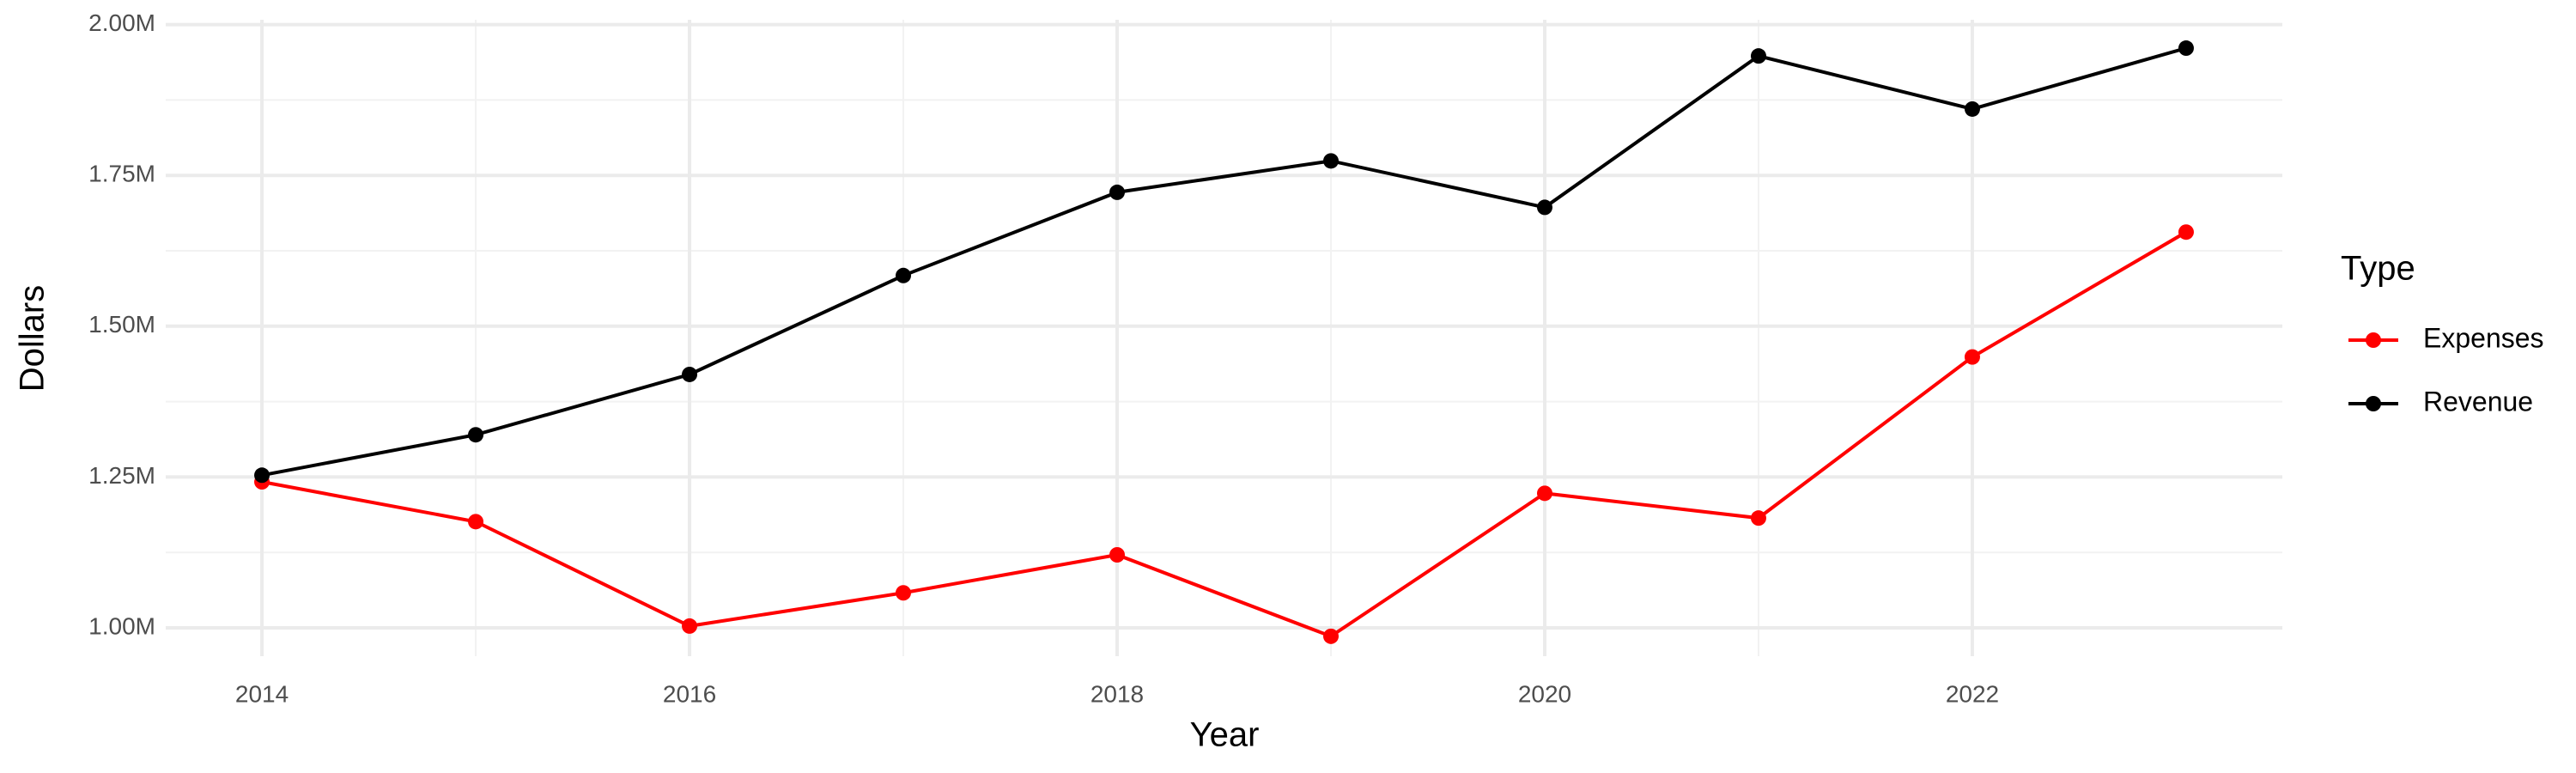 Image resolution: width=2576 pixels, height=773 pixels. Describe the element at coordinates (2478, 401) in the screenshot. I see `legend-label: Revenue` at that location.